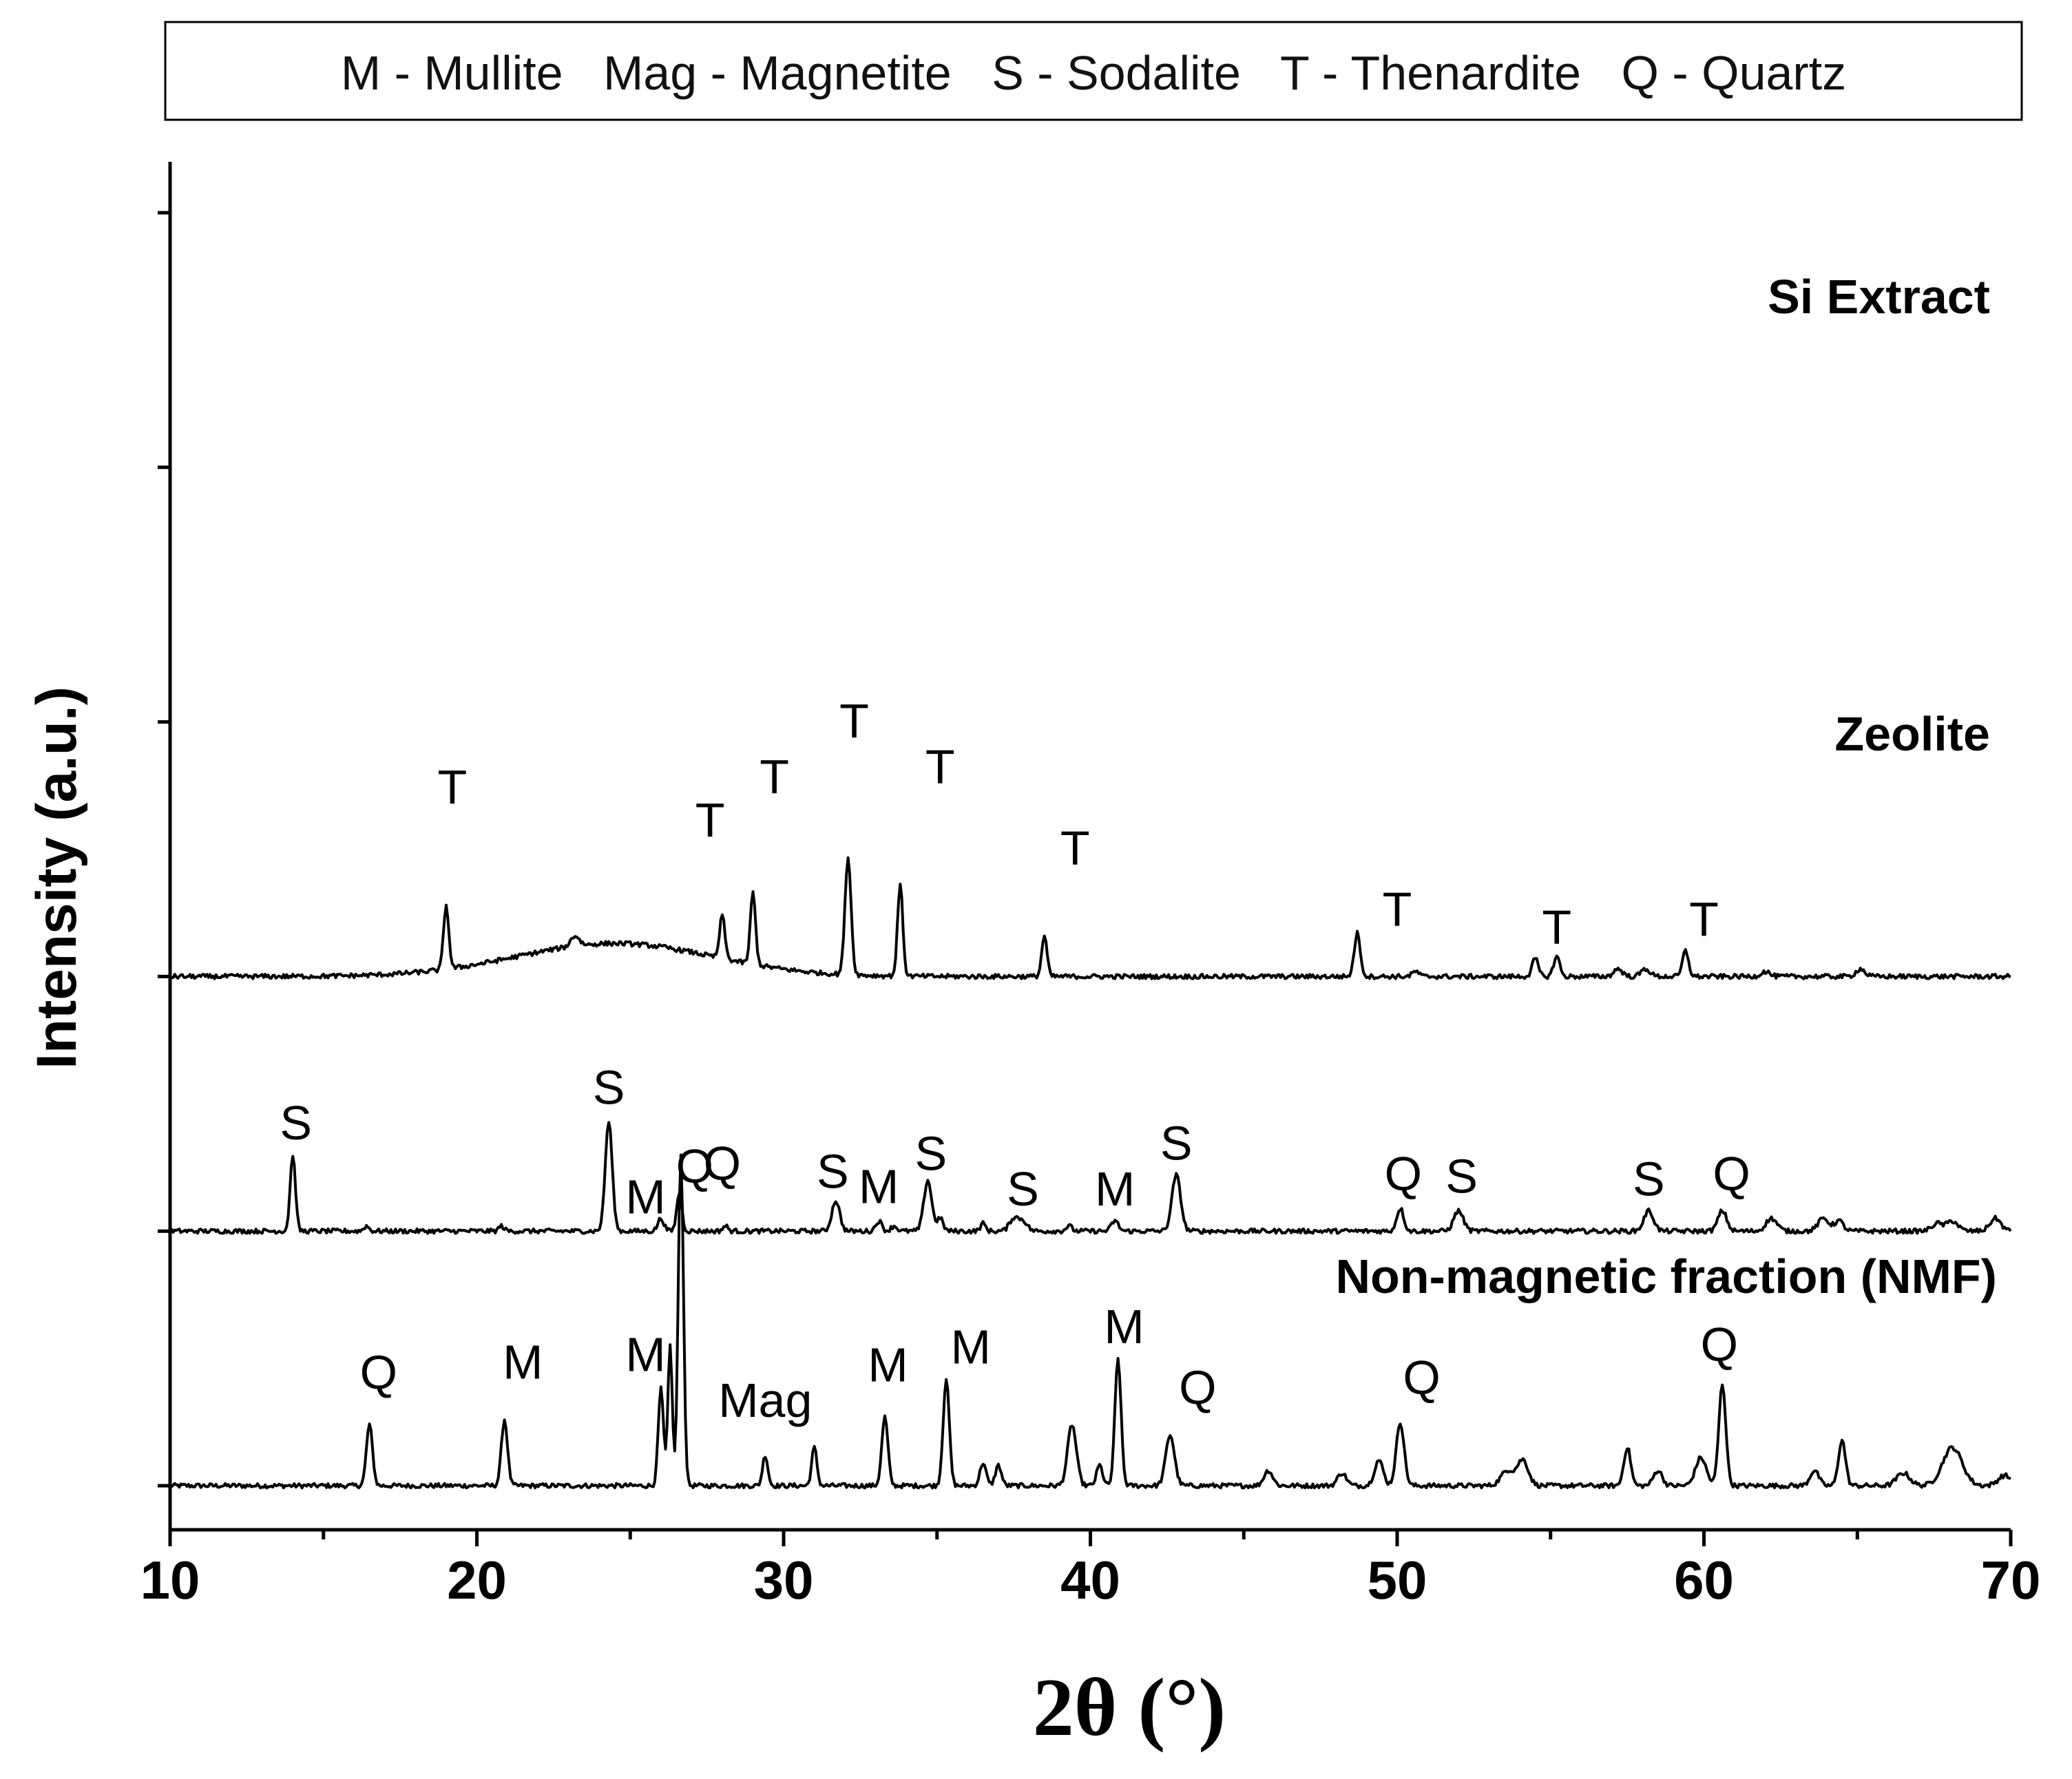 The height and width of the screenshot is (1779, 2072). Describe the element at coordinates (1879, 297) in the screenshot. I see `series-name-si-extract: Si Extract` at that location.